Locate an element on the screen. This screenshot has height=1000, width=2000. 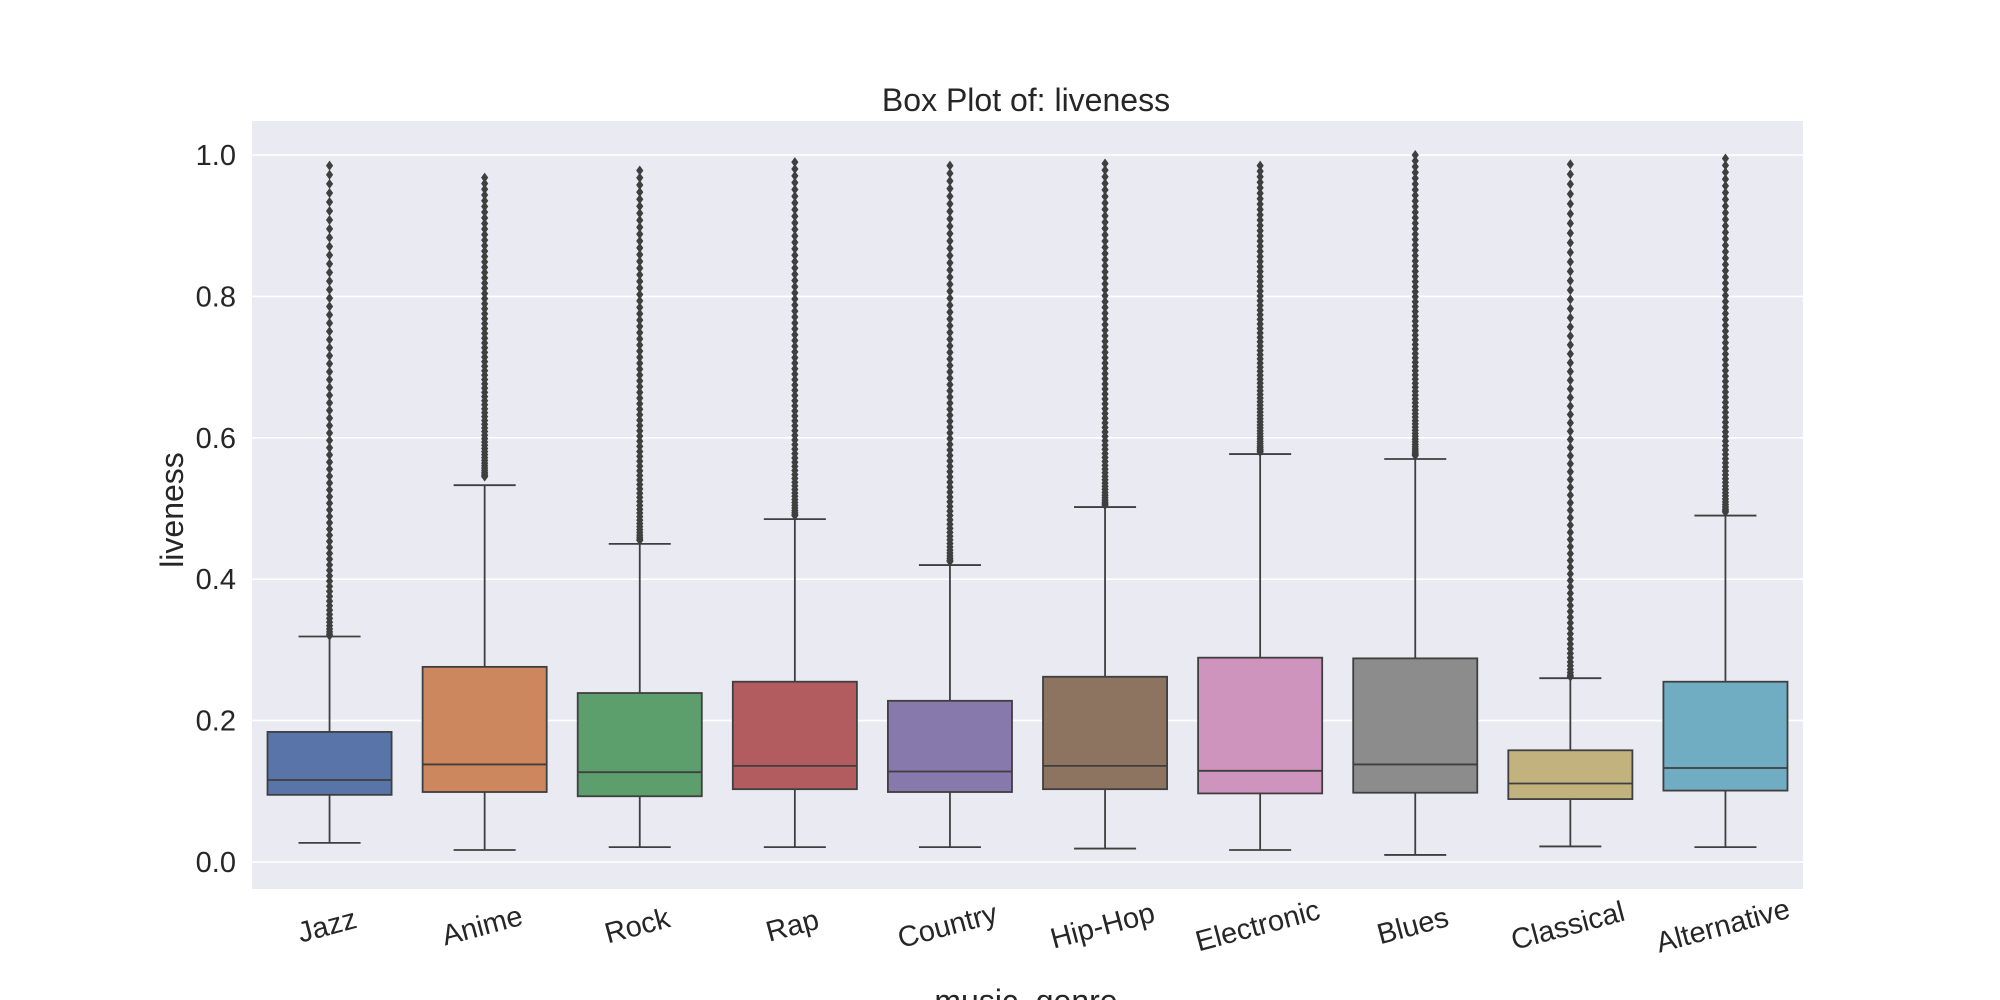
y-tick-label: 0.2 is located at coordinates (216, 722).